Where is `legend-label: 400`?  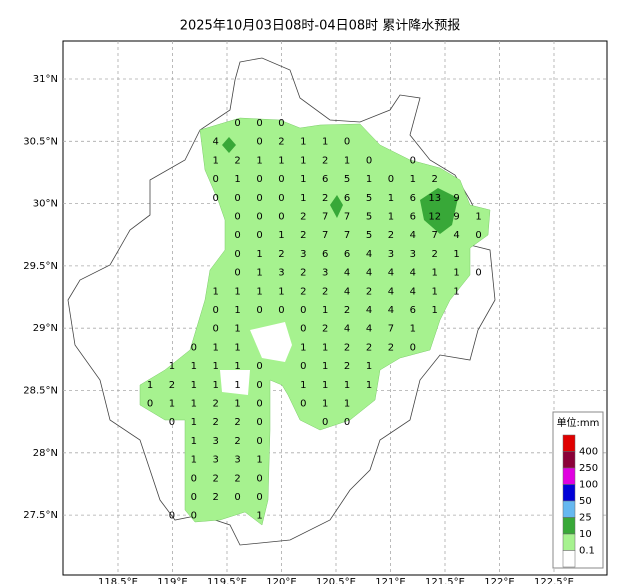 legend-label: 400 is located at coordinates (588, 452).